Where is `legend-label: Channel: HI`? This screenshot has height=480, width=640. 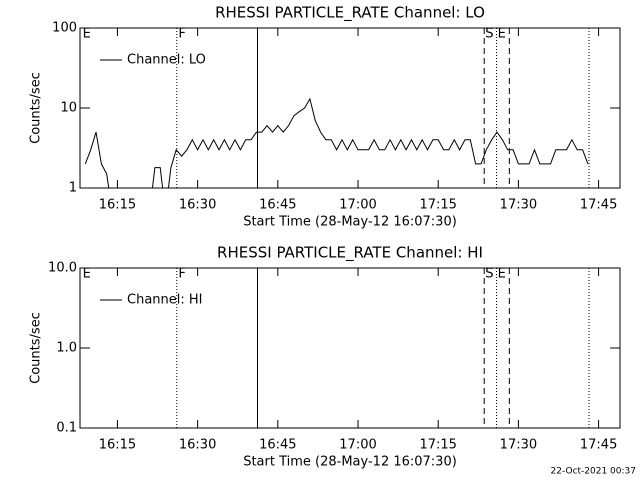
legend-label: Channel: HI is located at coordinates (165, 300).